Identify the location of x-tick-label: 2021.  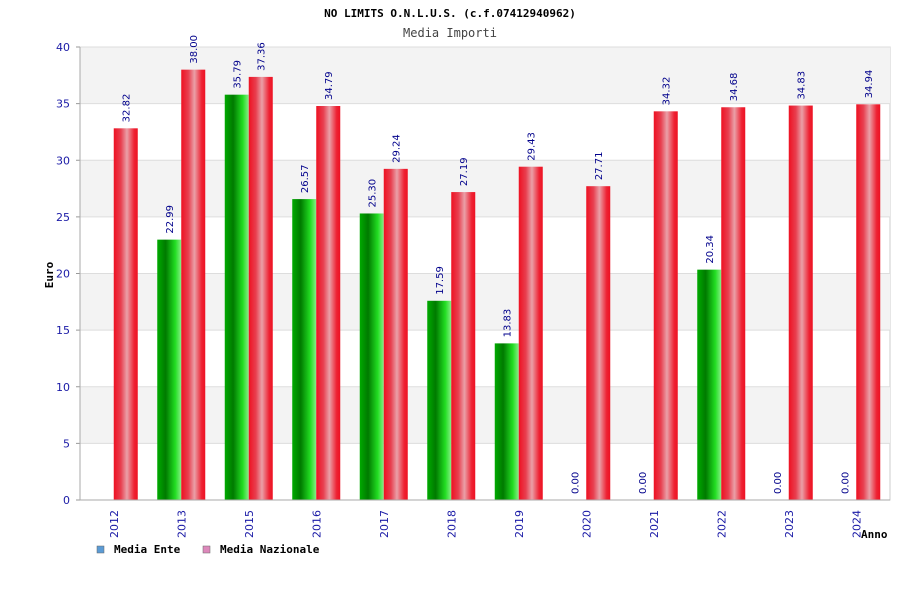
(654, 524).